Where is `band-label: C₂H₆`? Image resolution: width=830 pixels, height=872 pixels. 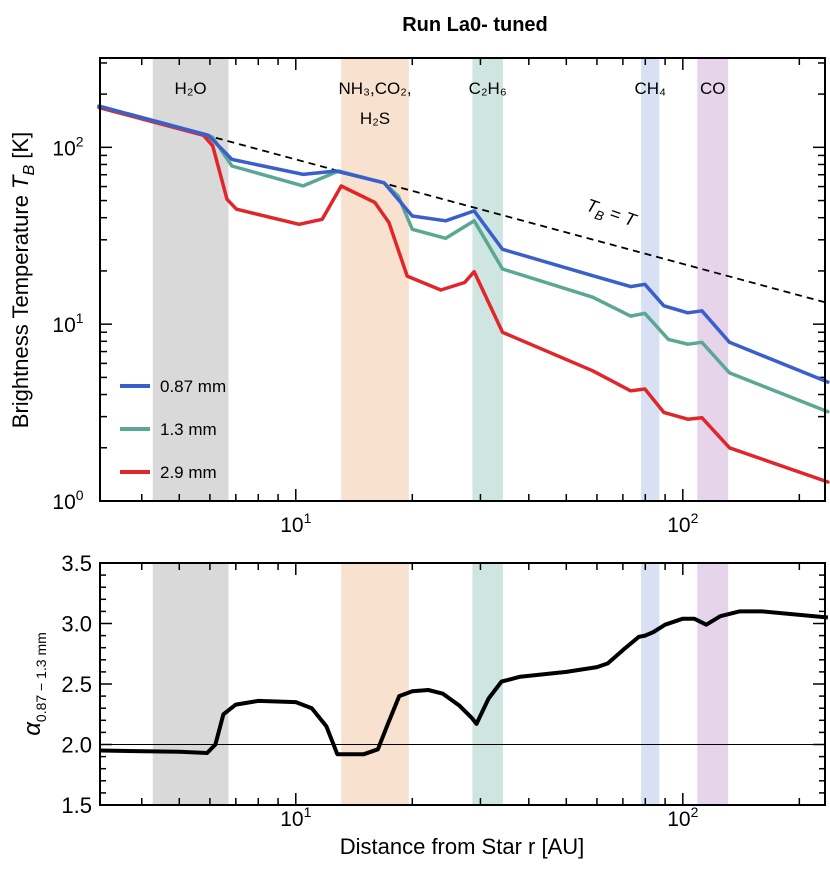
band-label: C₂H₆ is located at coordinates (488, 88).